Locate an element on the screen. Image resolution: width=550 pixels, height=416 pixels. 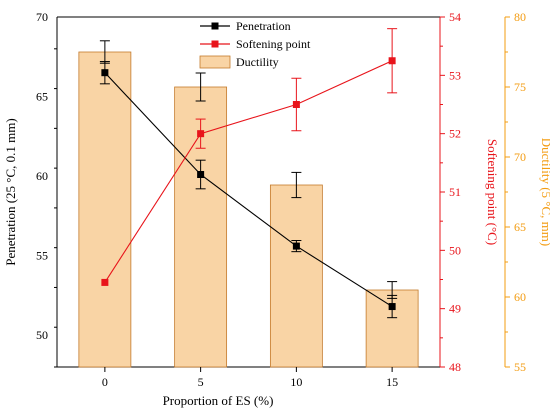
right2-tick-label: 55 is located at coordinates (520, 367).